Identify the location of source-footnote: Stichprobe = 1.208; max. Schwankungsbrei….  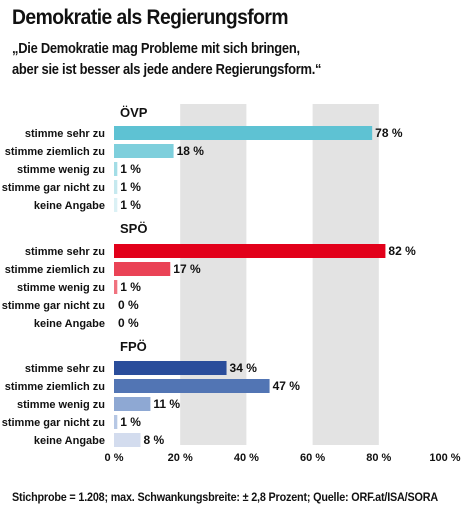
(225, 497).